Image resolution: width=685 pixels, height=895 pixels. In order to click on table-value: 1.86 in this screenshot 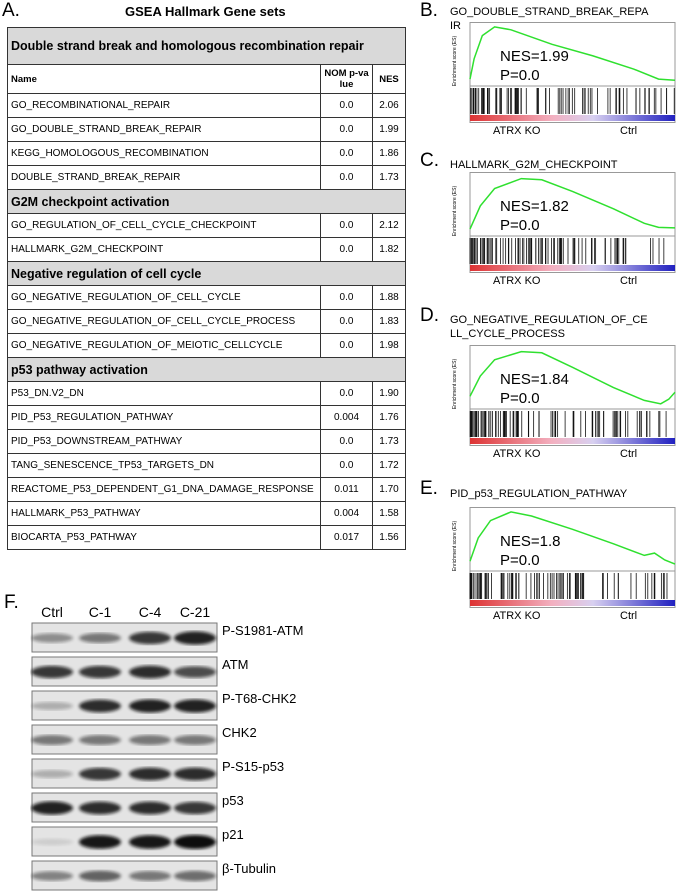, I will do `click(389, 153)`.